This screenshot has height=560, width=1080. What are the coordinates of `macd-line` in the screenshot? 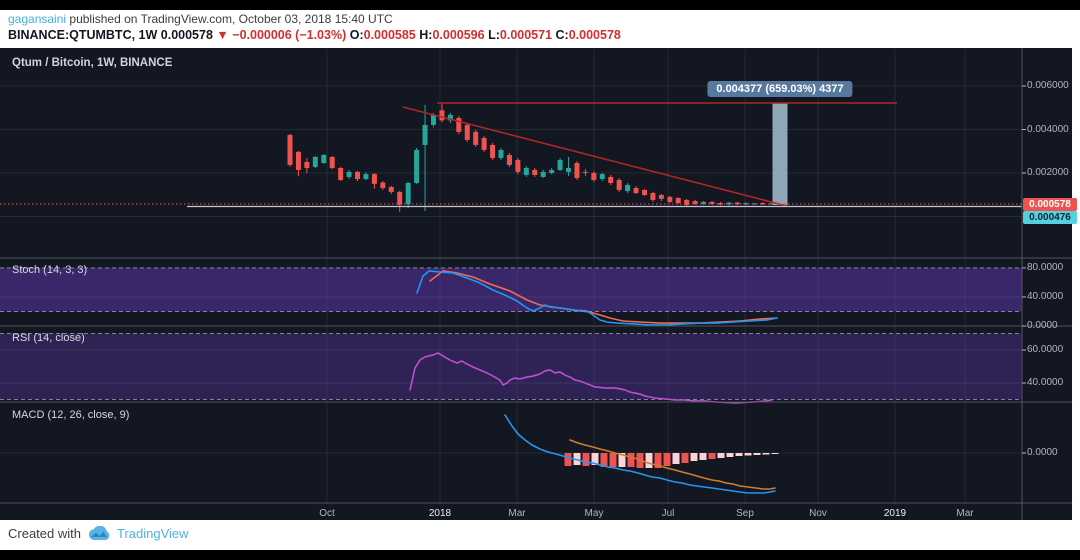 It's located at (640, 454).